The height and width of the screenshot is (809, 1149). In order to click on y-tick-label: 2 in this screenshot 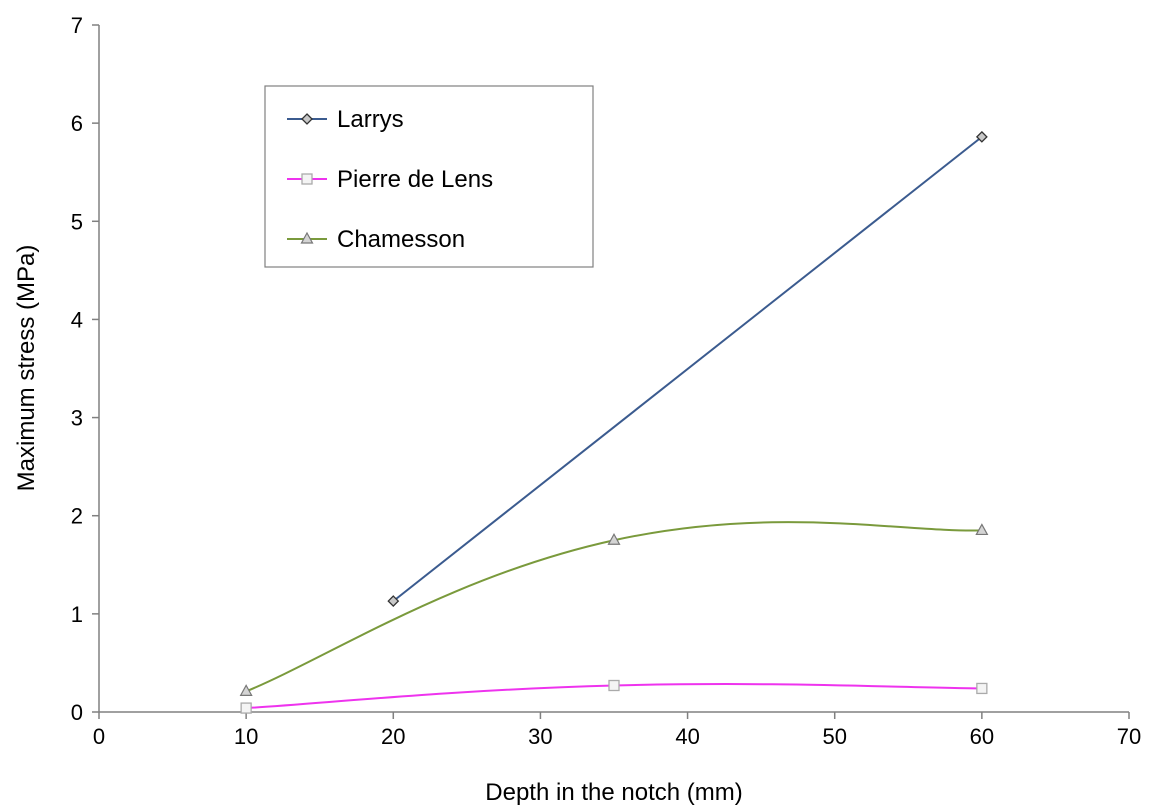, I will do `click(77, 516)`.